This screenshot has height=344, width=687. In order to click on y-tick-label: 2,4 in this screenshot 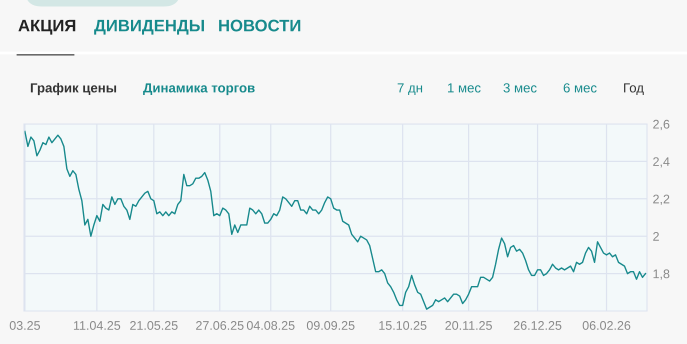, I will do `click(661, 162)`.